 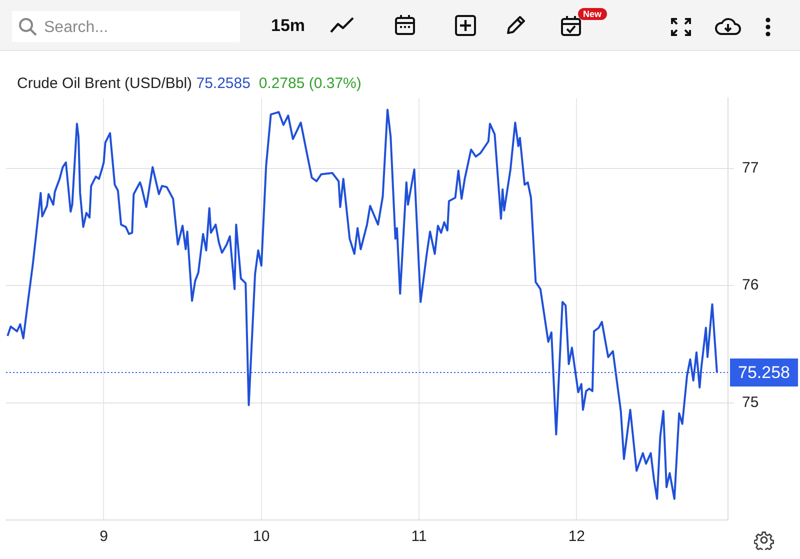 What do you see at coordinates (750, 167) in the screenshot?
I see `y-tick-label: 77` at bounding box center [750, 167].